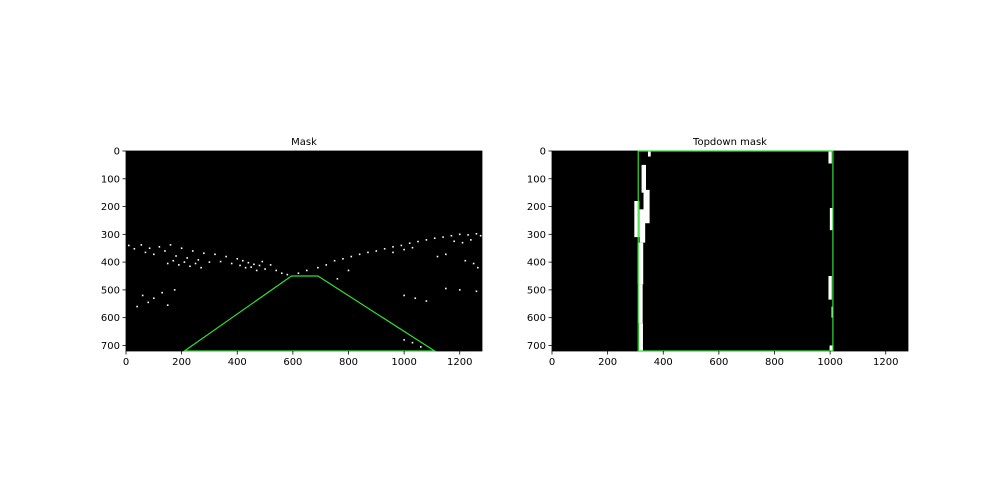 The image size is (1008, 504). I want to click on mask-x-tick-label-1200: 1200, so click(459, 362).